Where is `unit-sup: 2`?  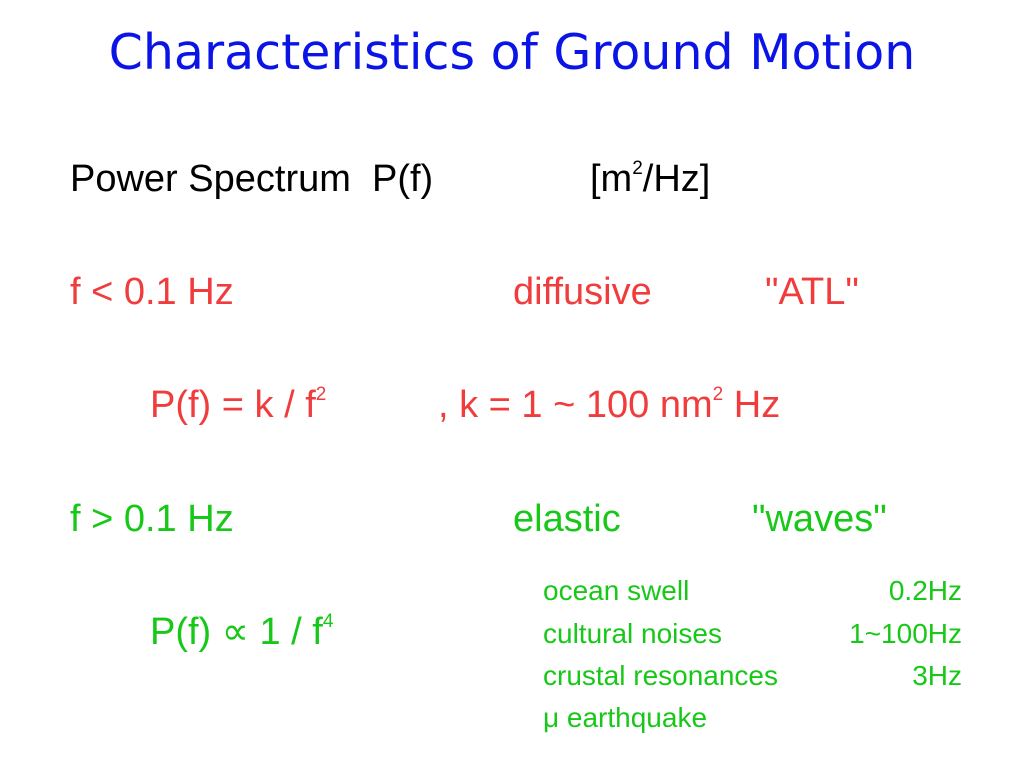 unit-sup: 2 is located at coordinates (637, 168).